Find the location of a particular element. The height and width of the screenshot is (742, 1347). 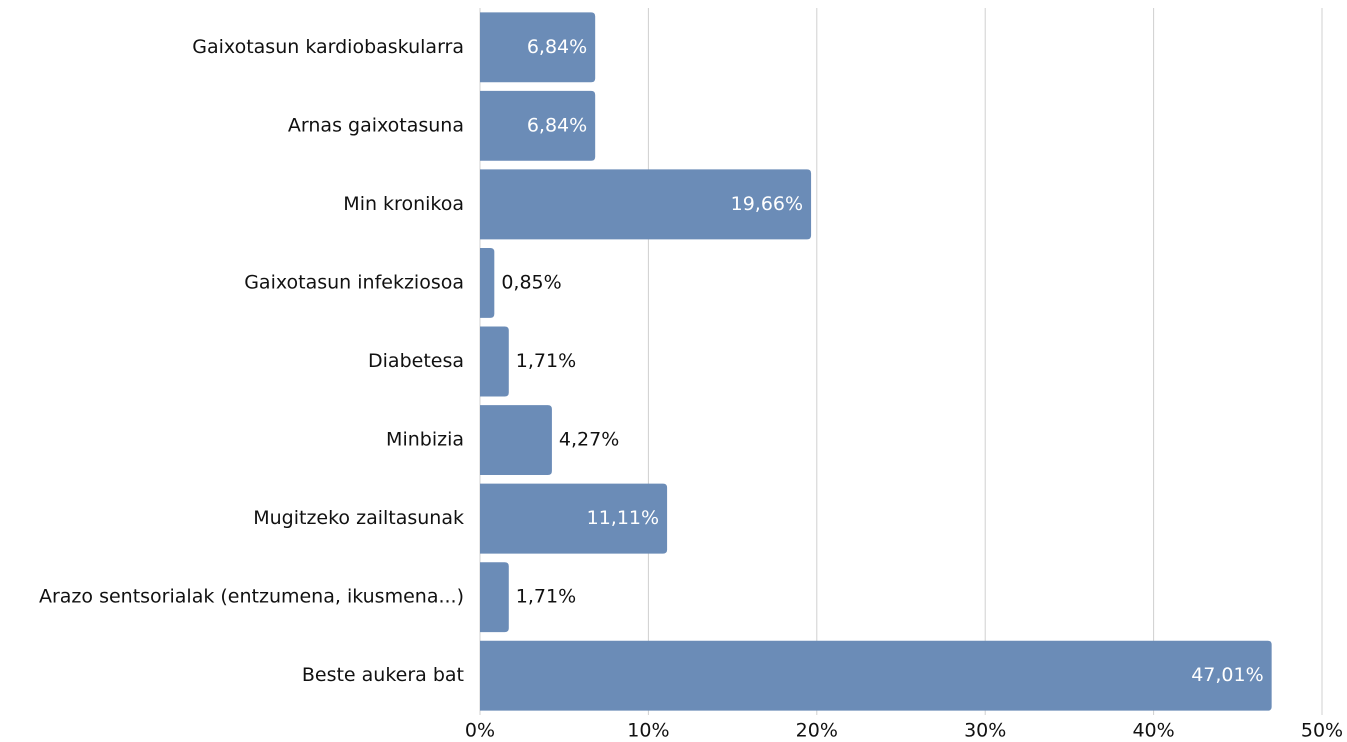

y-tick-label: Beste aukera bat is located at coordinates (383, 675).